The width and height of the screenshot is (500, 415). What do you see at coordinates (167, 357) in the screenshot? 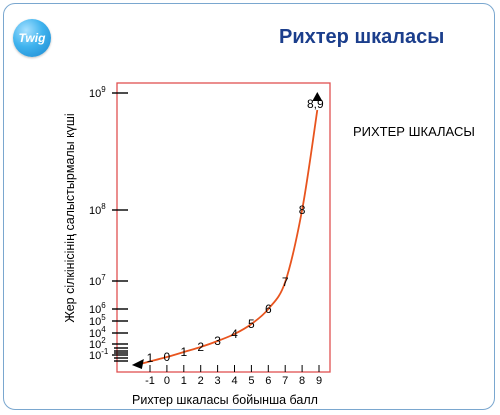
I see `point-label: 0` at bounding box center [167, 357].